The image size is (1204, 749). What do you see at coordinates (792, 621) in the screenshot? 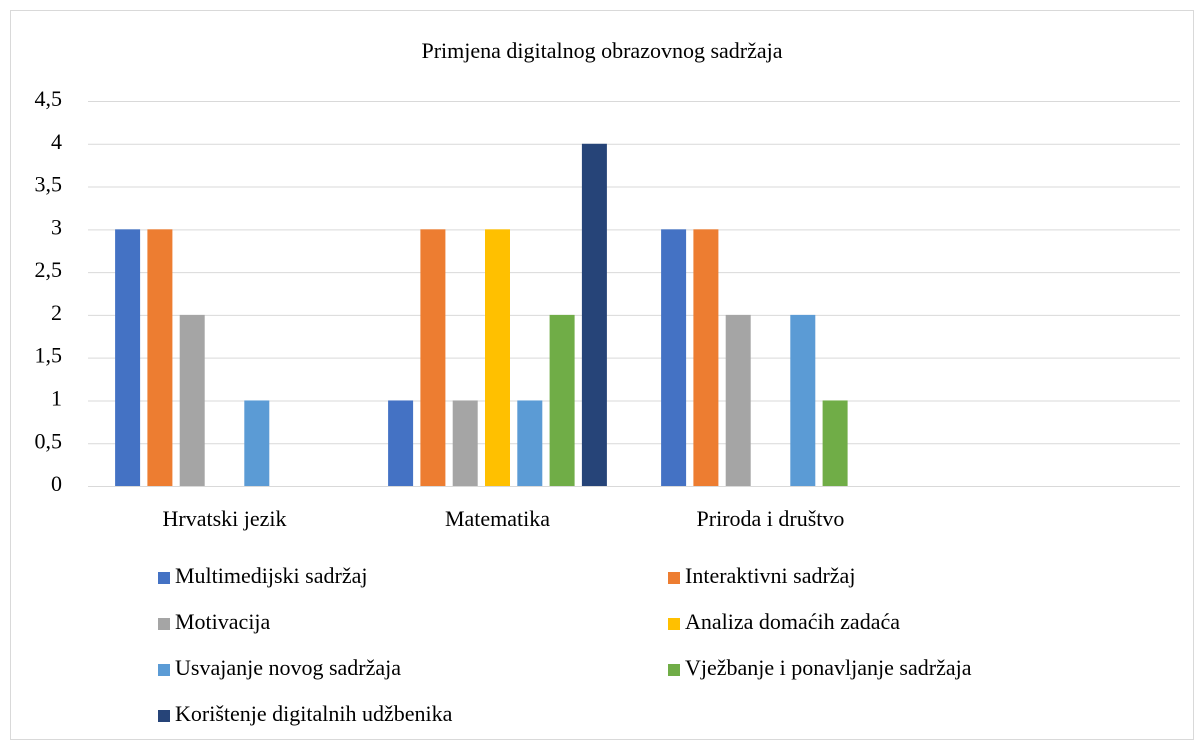
I see `legend-label: Analiza domaćih zadaća` at bounding box center [792, 621].